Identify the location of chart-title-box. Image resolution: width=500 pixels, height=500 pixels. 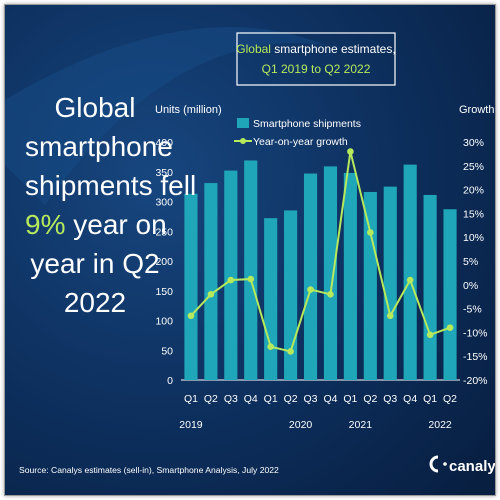
(316, 59).